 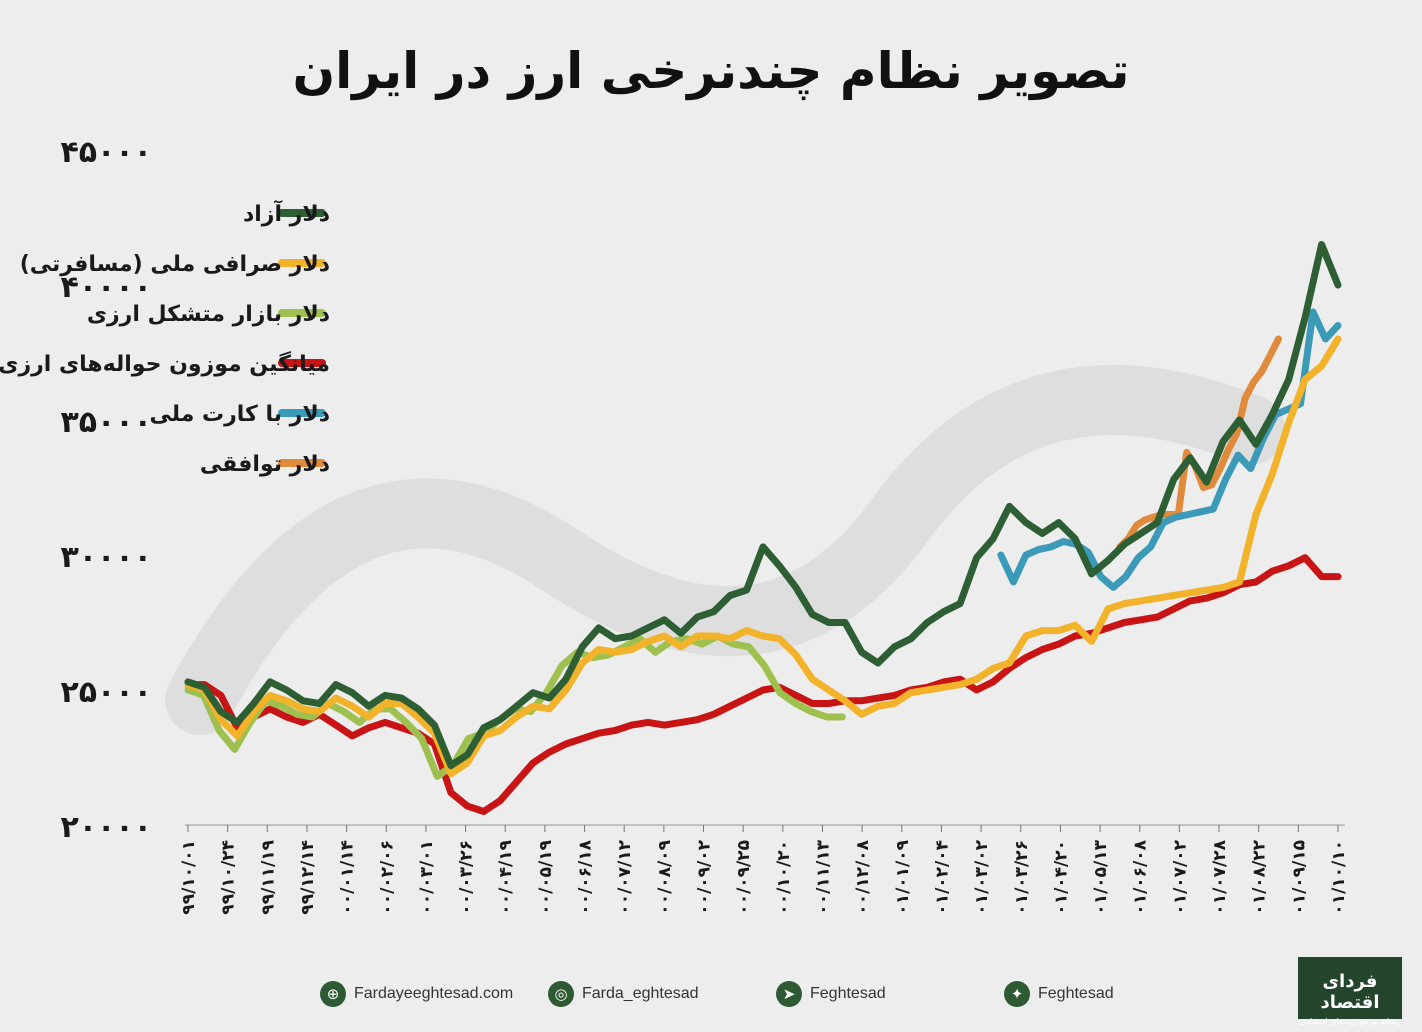 What do you see at coordinates (711, 71) in the screenshot?
I see `page-title: تصویر نظام چندنرخی ارز در ایران` at bounding box center [711, 71].